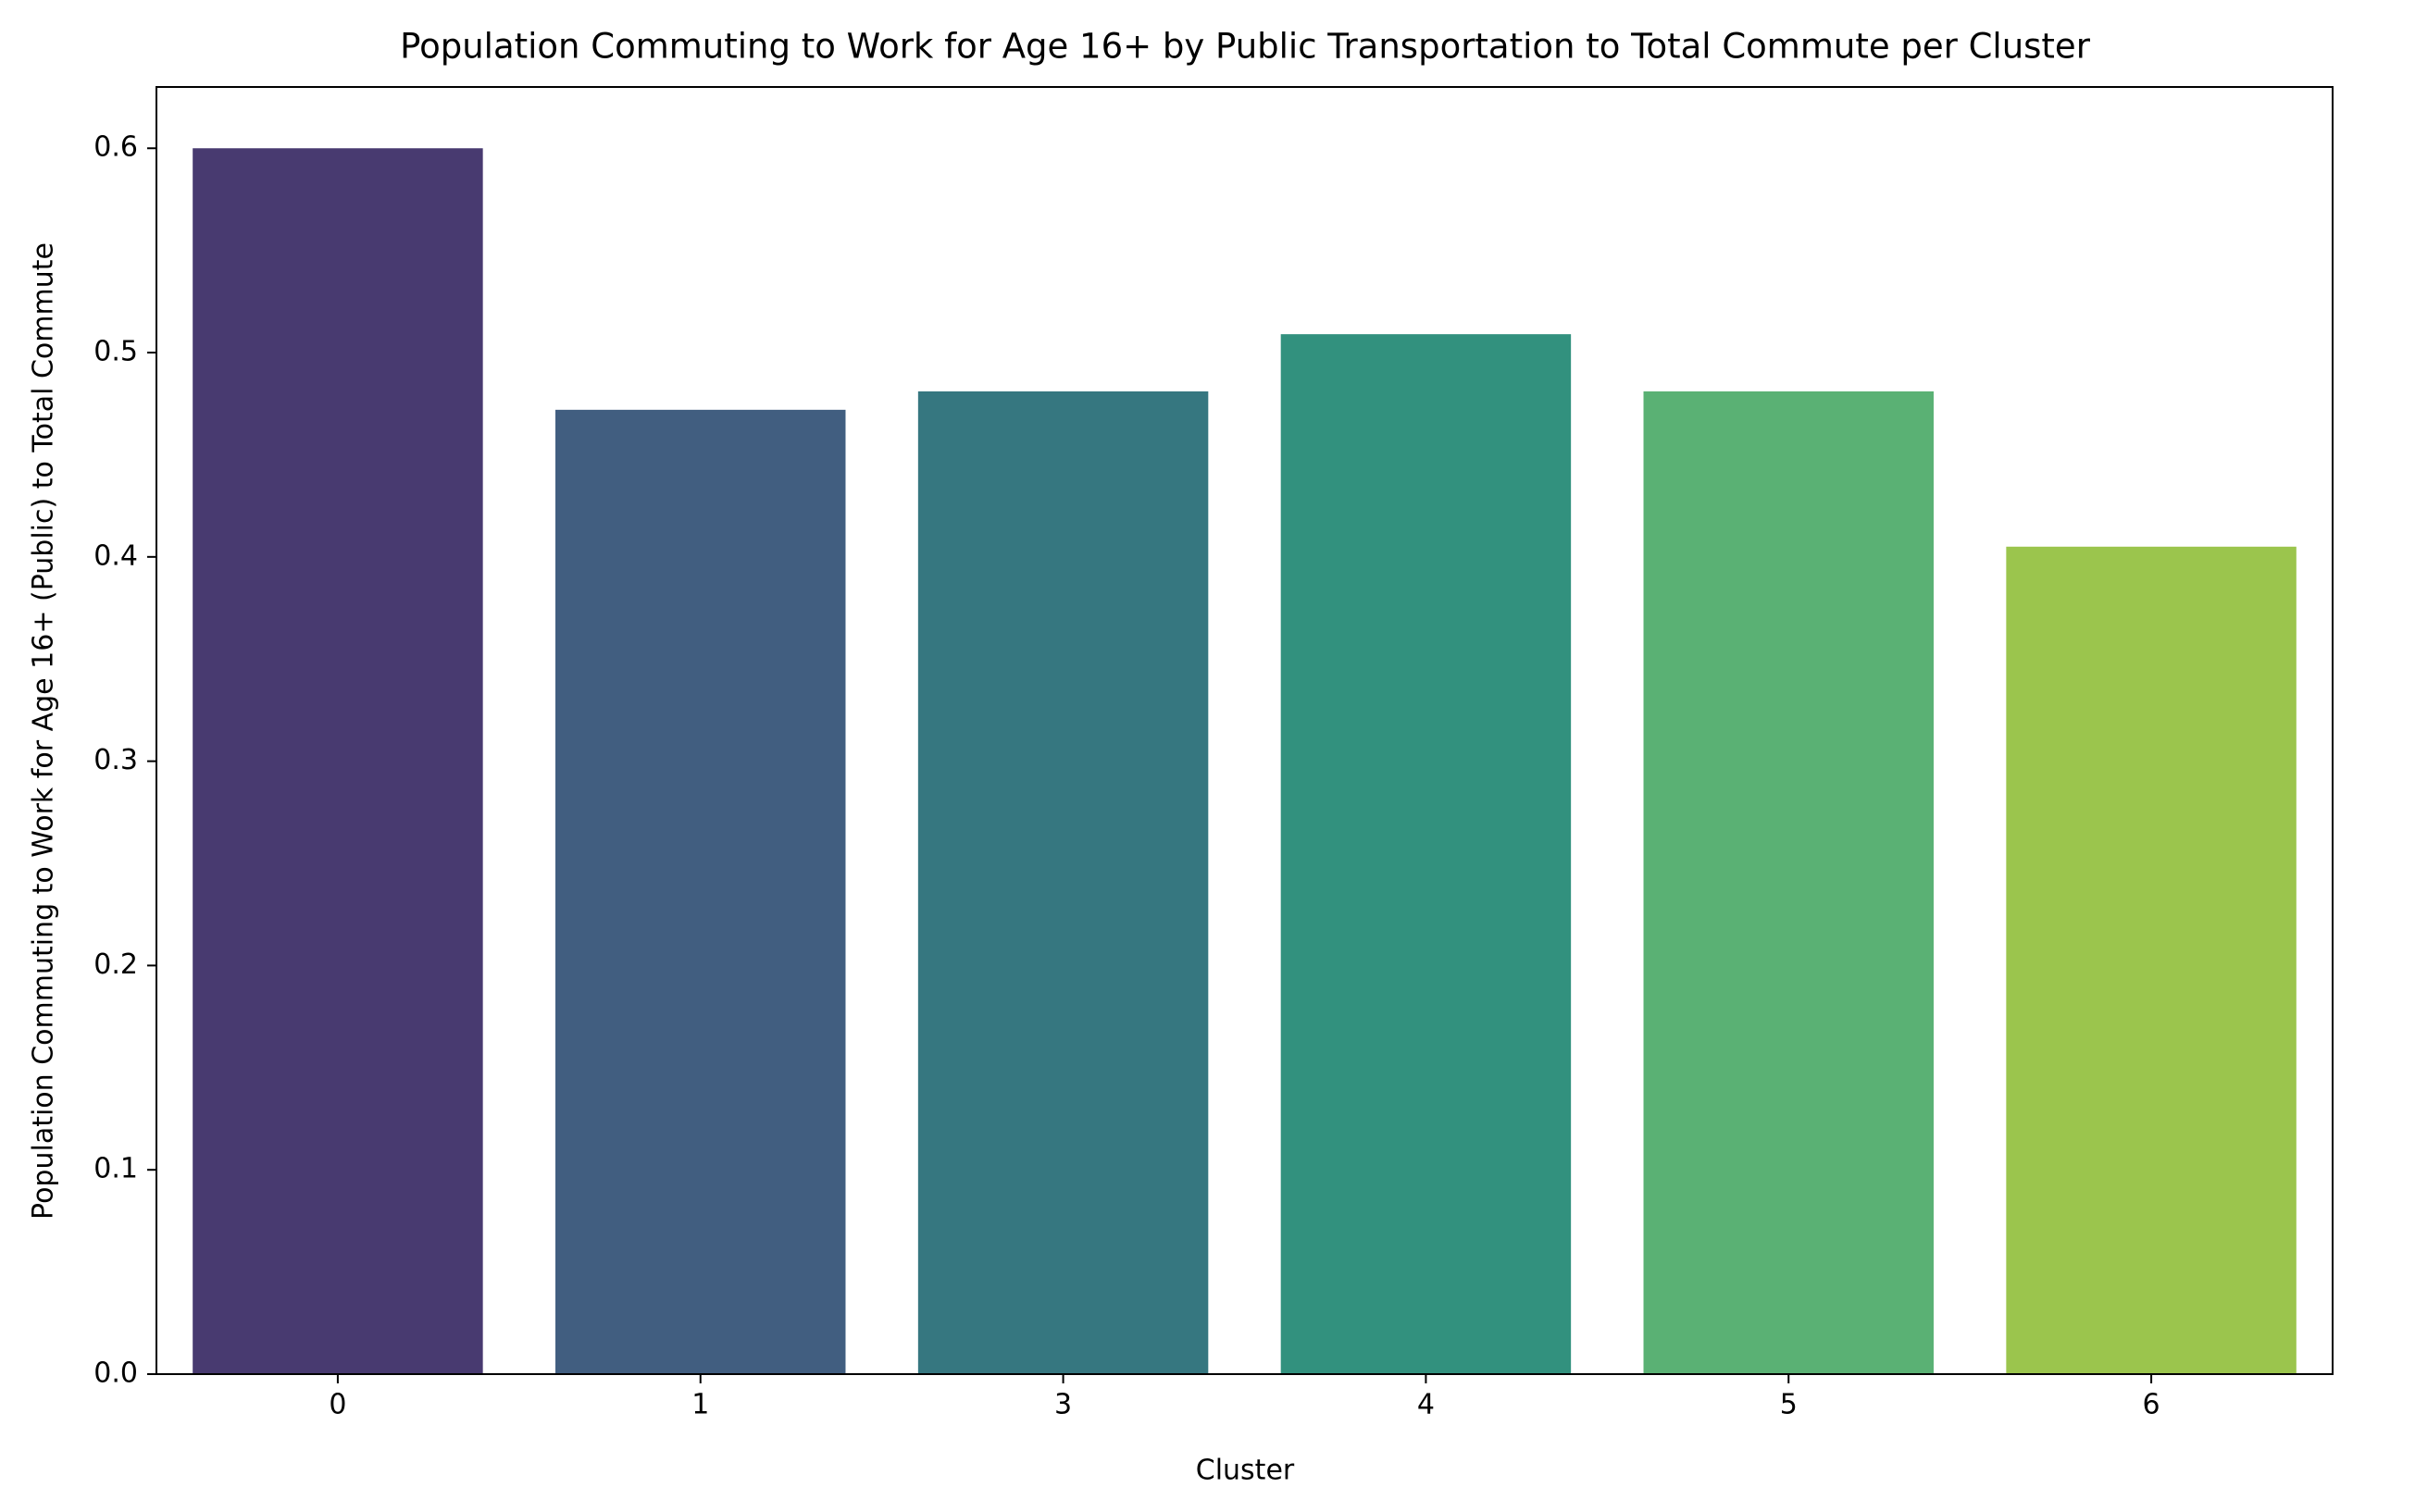 This screenshot has width=2415, height=1512. I want to click on y-tick-label: 0.1, so click(115, 1169).